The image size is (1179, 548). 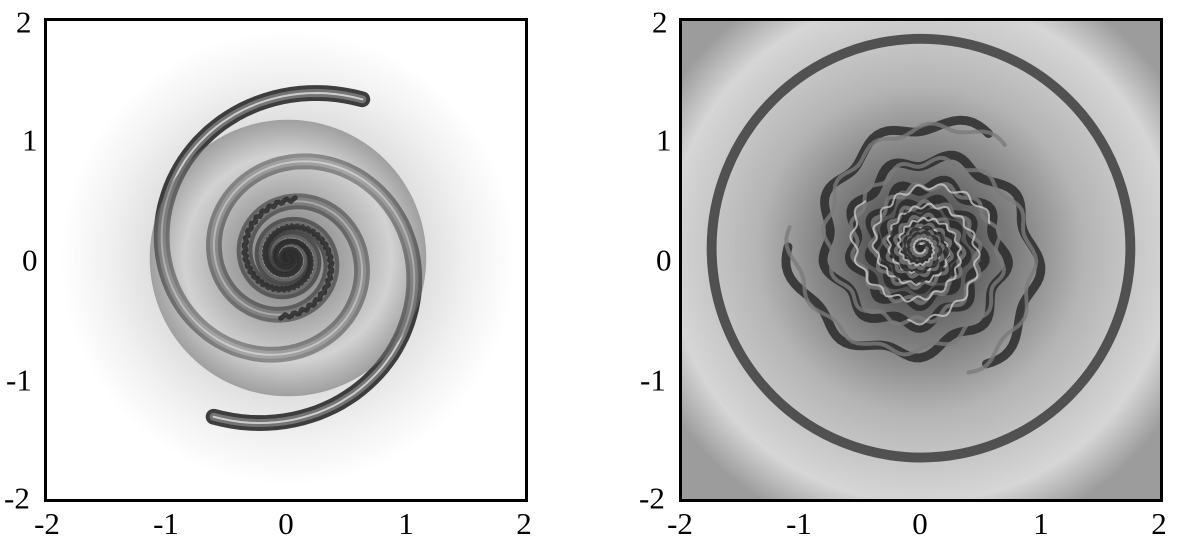 What do you see at coordinates (660, 22) in the screenshot?
I see `right-y-tick: 2` at bounding box center [660, 22].